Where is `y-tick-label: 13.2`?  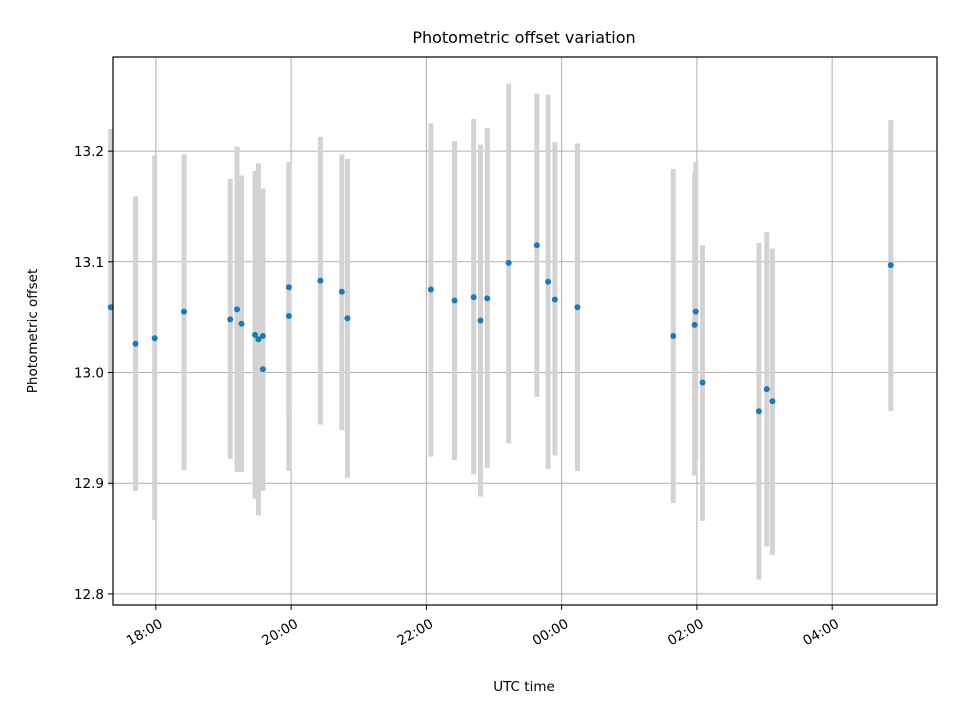 y-tick-label: 13.2 is located at coordinates (89, 152).